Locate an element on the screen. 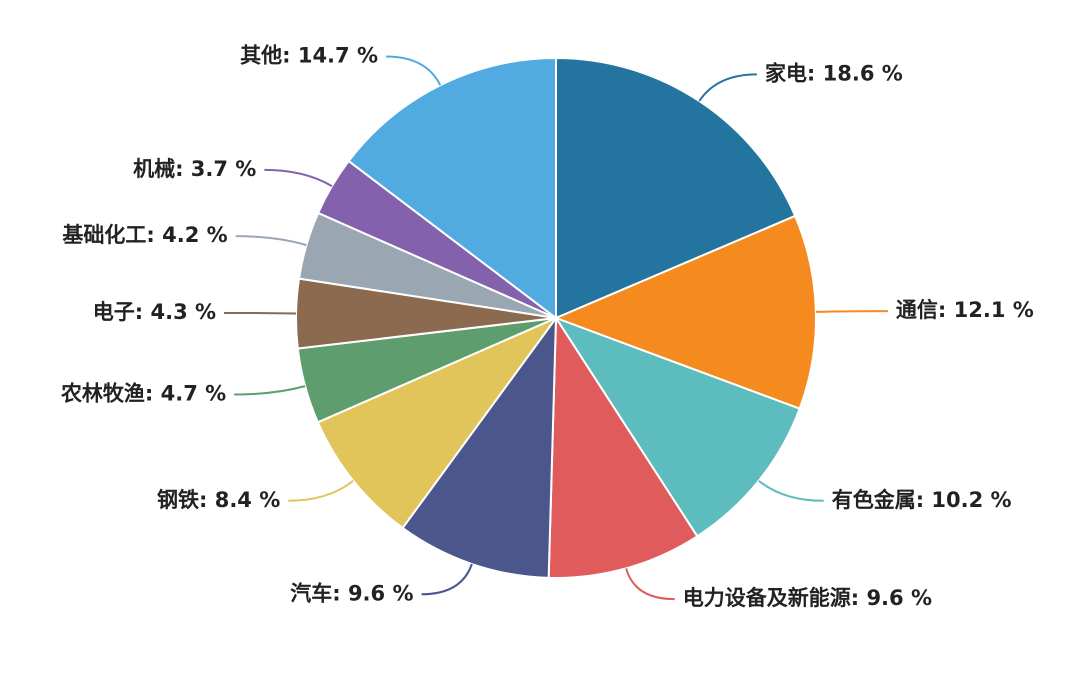 Image resolution: width=1080 pixels, height=674 pixels. slice-label: 基础化工: 4.2 % is located at coordinates (144, 235).